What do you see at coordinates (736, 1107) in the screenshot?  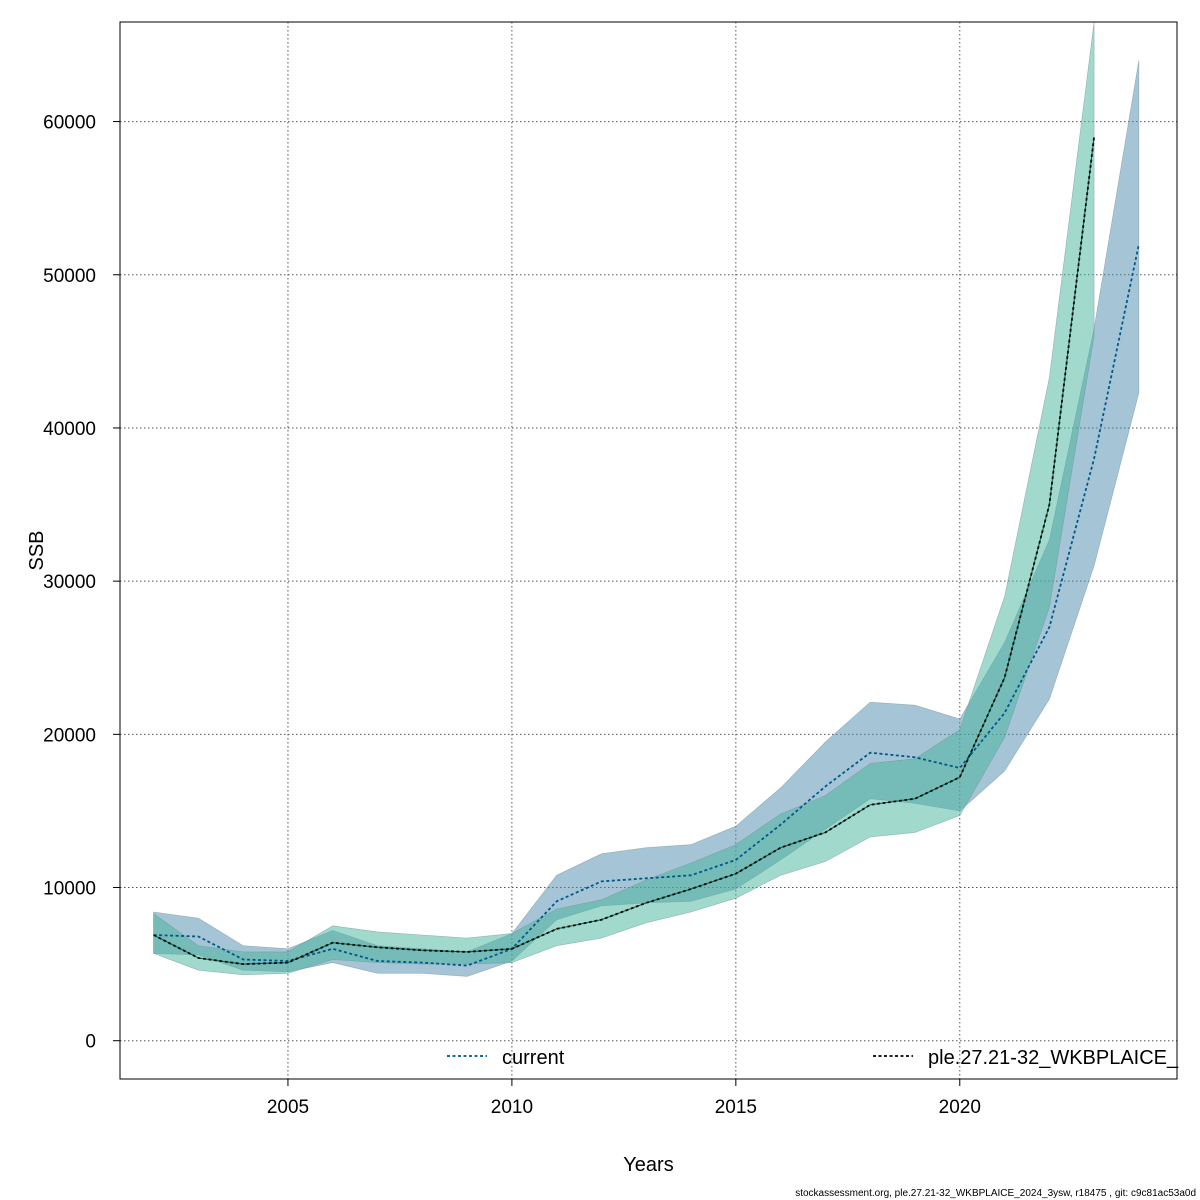 I see `x-tick-label-2015: 2015` at bounding box center [736, 1107].